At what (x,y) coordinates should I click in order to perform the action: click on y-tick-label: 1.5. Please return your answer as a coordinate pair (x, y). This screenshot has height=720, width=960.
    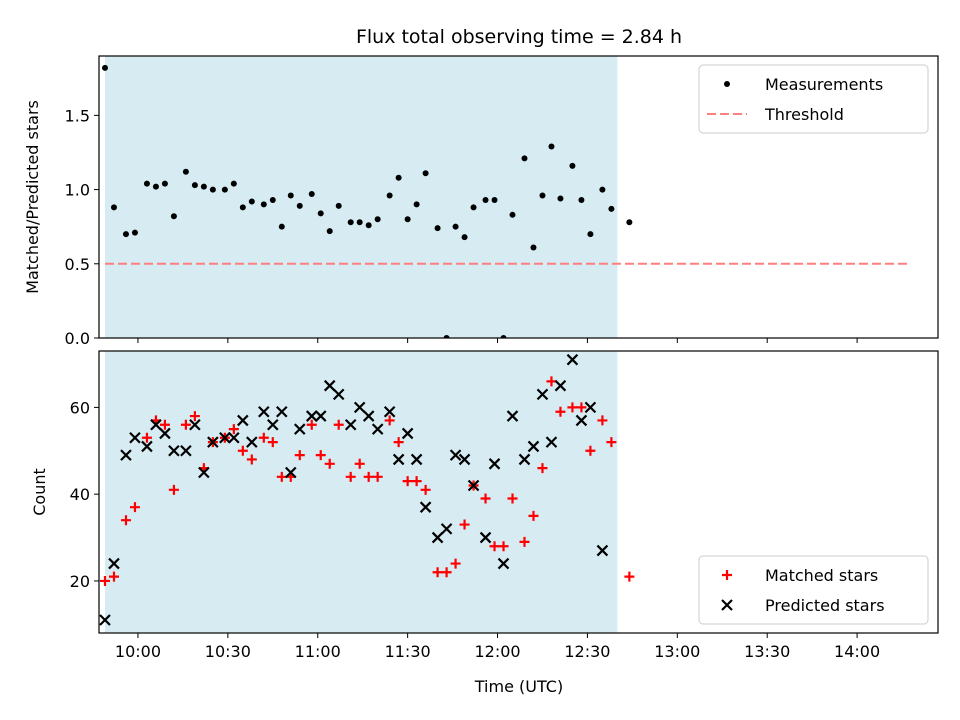
    Looking at the image, I should click on (77, 115).